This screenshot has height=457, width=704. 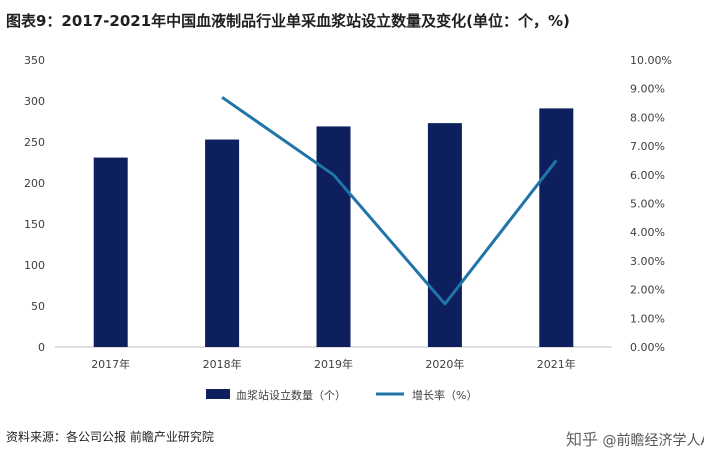 I want to click on legend: 血浆站设立数量（个） 增长率（%）, so click(x=341, y=395).